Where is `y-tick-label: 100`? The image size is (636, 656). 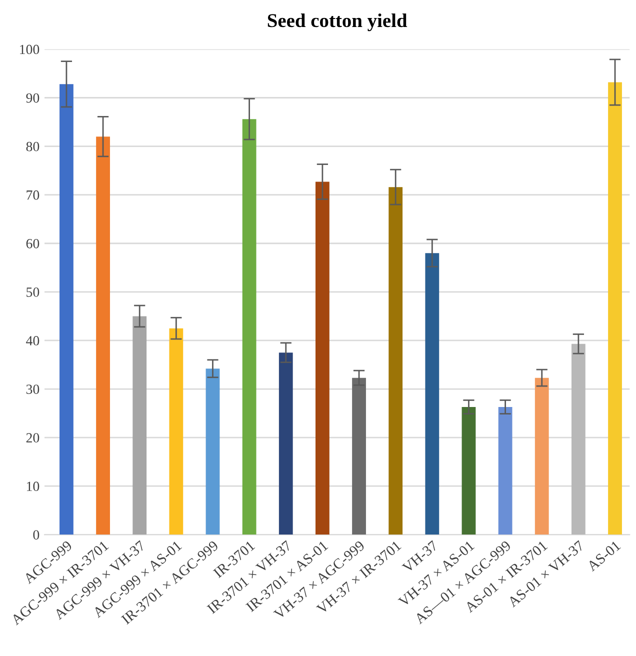 y-tick-label: 100 is located at coordinates (30, 49).